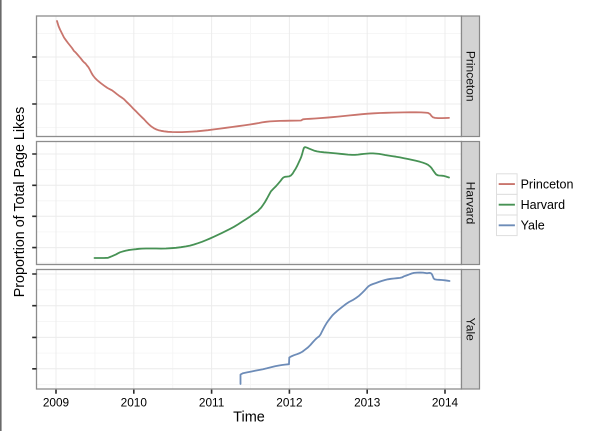 Image resolution: width=600 pixels, height=431 pixels. I want to click on svg-text: Proportion of Total Page Likes, so click(20, 202).